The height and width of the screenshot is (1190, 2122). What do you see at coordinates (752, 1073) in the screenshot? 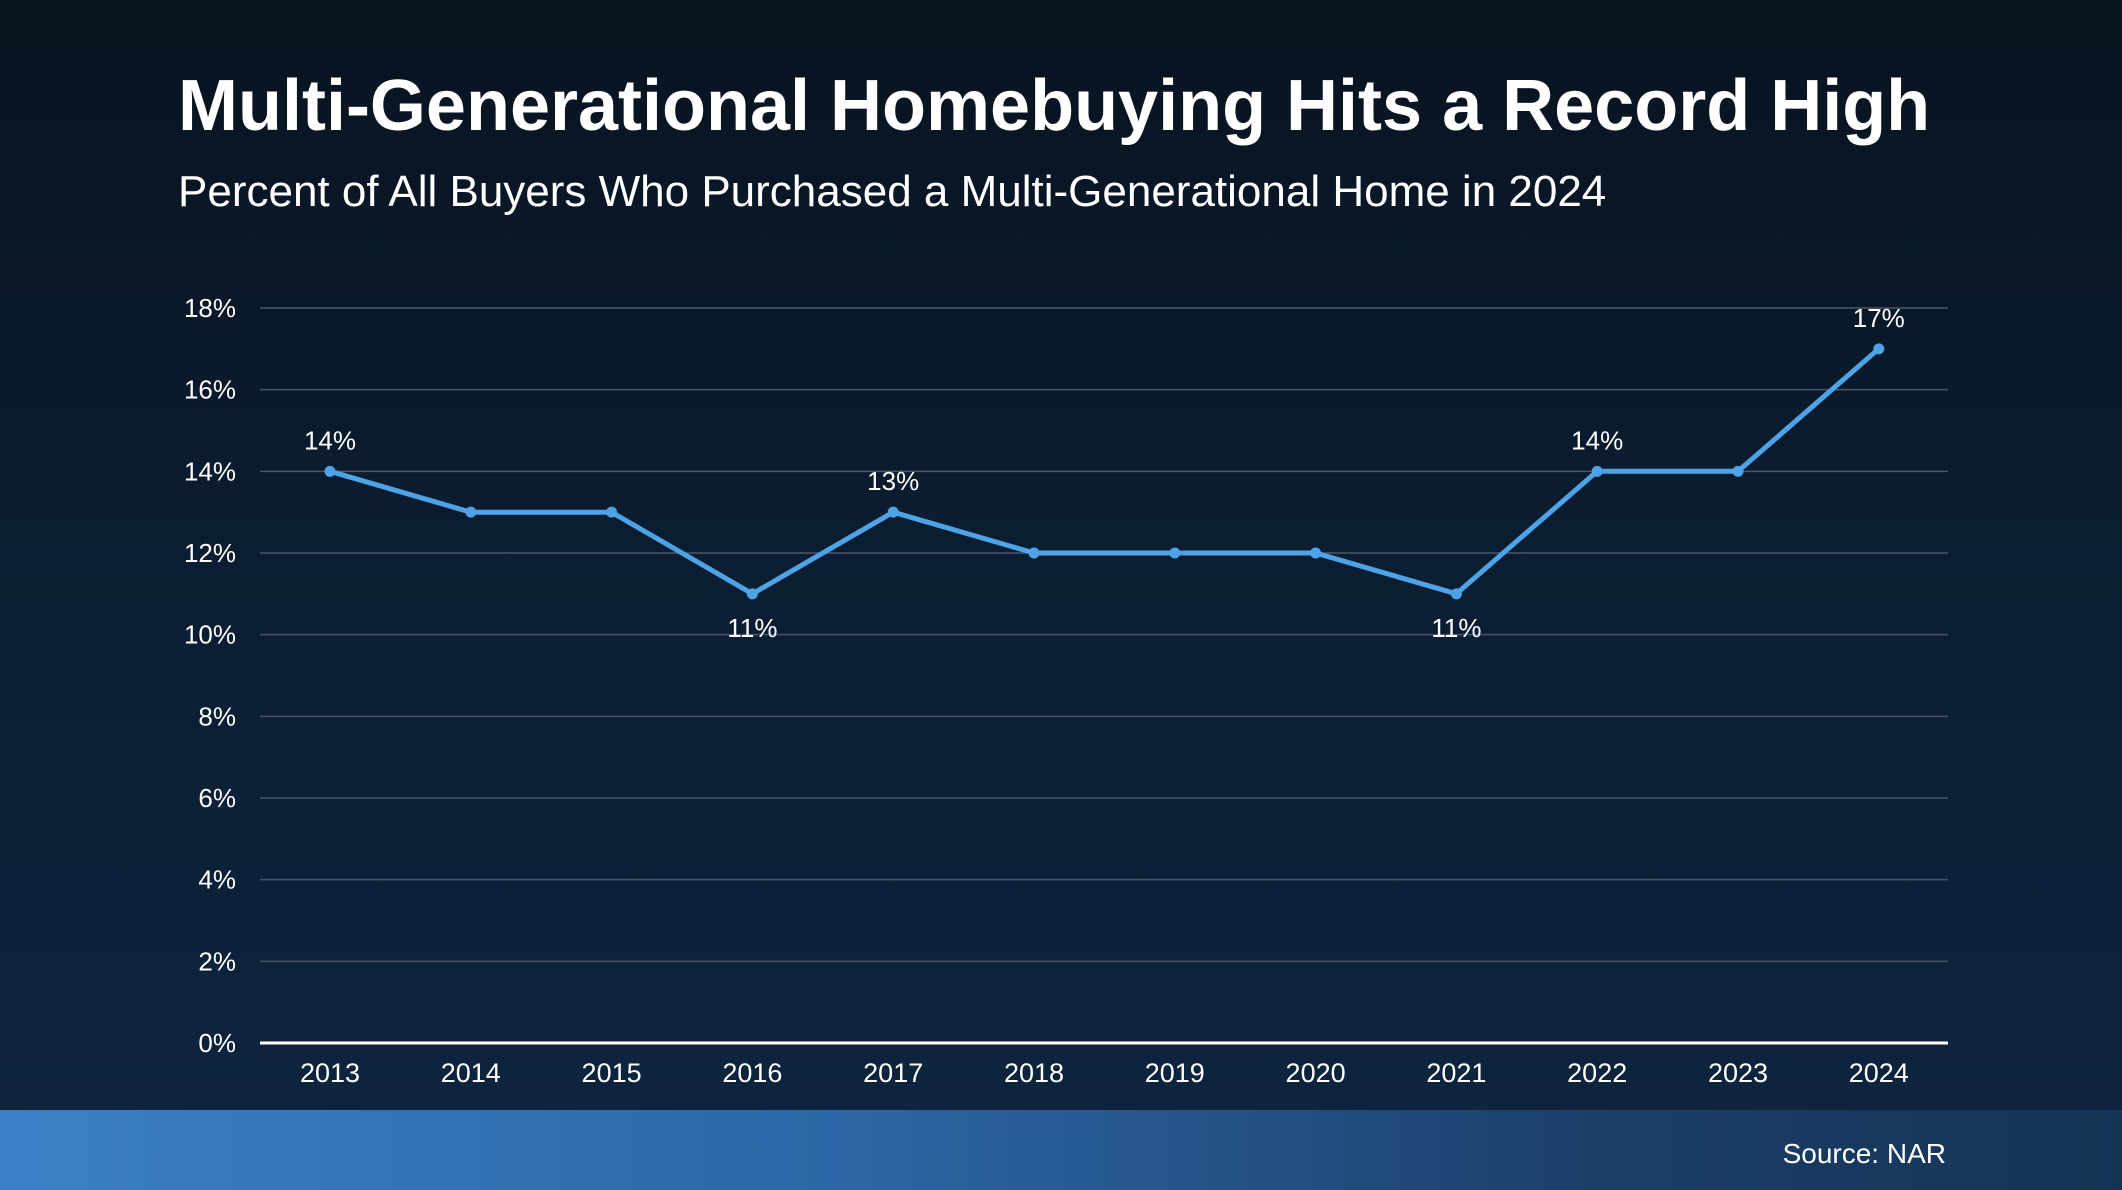
I see `x-tick-label: 2016` at bounding box center [752, 1073].